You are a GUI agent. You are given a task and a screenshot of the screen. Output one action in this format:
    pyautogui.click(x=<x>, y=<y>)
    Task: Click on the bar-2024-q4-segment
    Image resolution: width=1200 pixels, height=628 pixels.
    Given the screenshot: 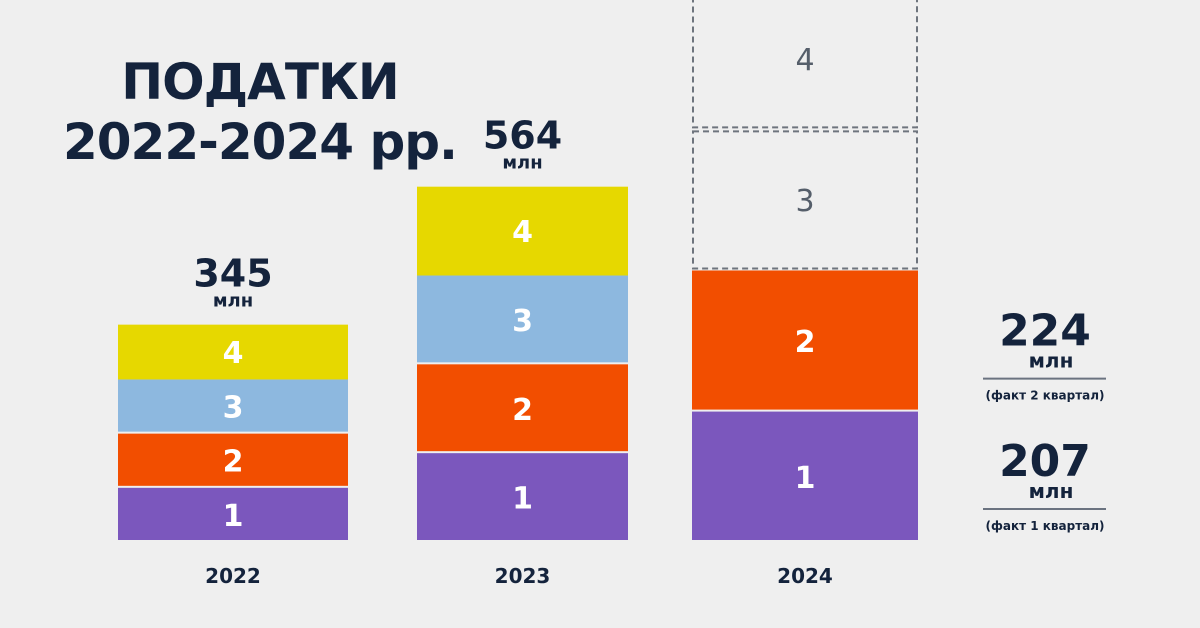 What is the action you would take?
    pyautogui.click(x=805, y=64)
    